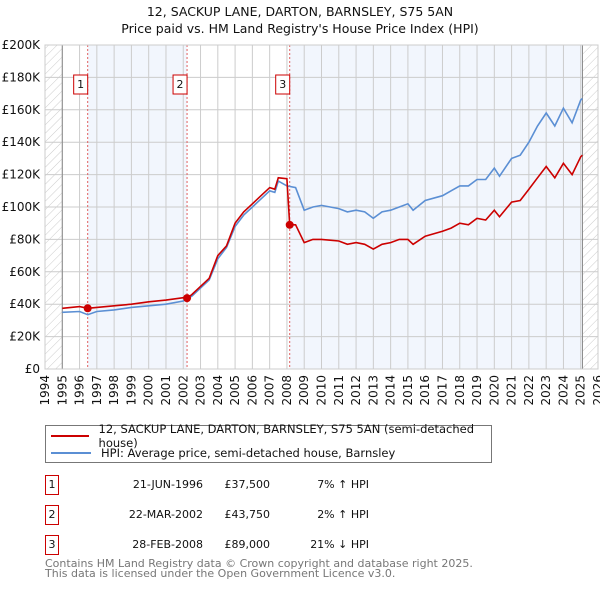 The height and width of the screenshot is (590, 600). What do you see at coordinates (529, 390) in the screenshot?
I see `x-tick-label: 2022` at bounding box center [529, 390].